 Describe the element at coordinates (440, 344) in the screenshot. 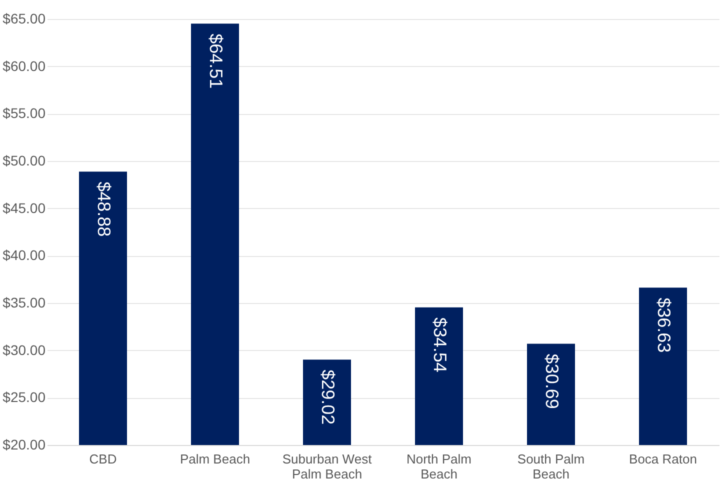

I see `data-label: $34.54` at that location.